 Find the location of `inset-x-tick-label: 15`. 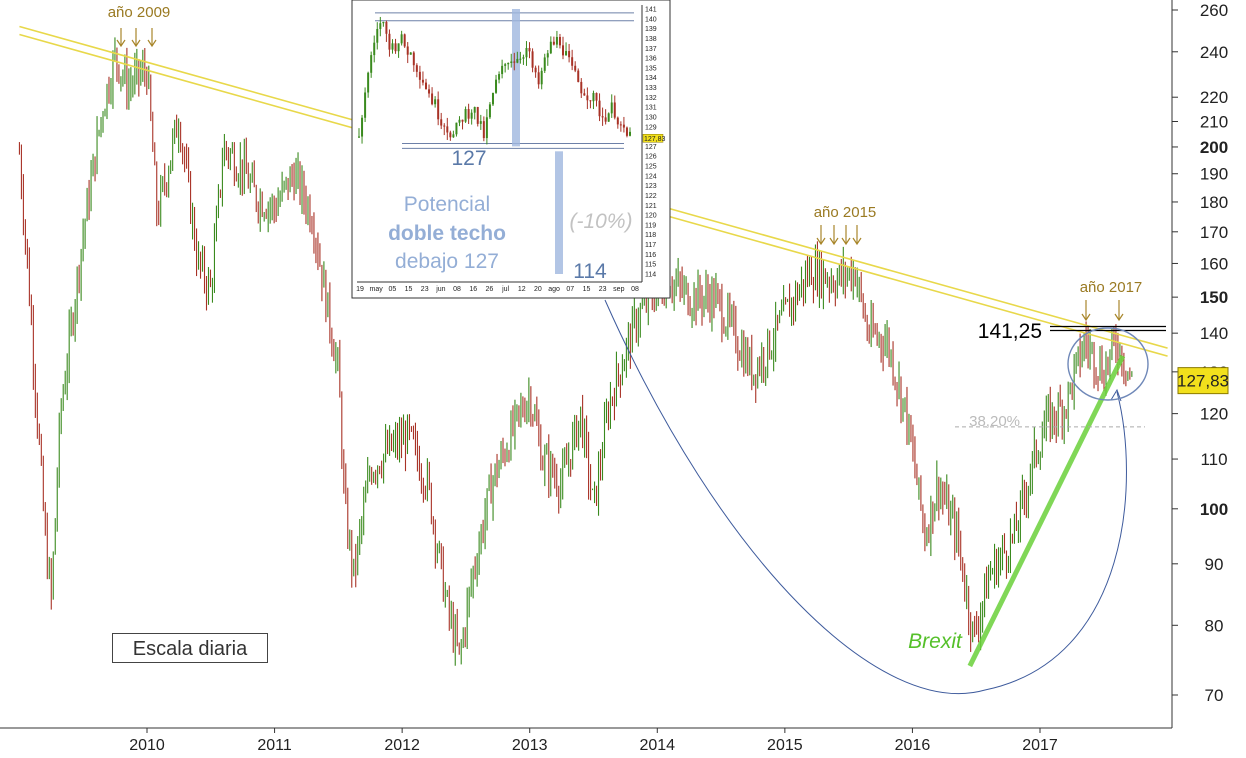

inset-x-tick-label: 15 is located at coordinates (587, 289).